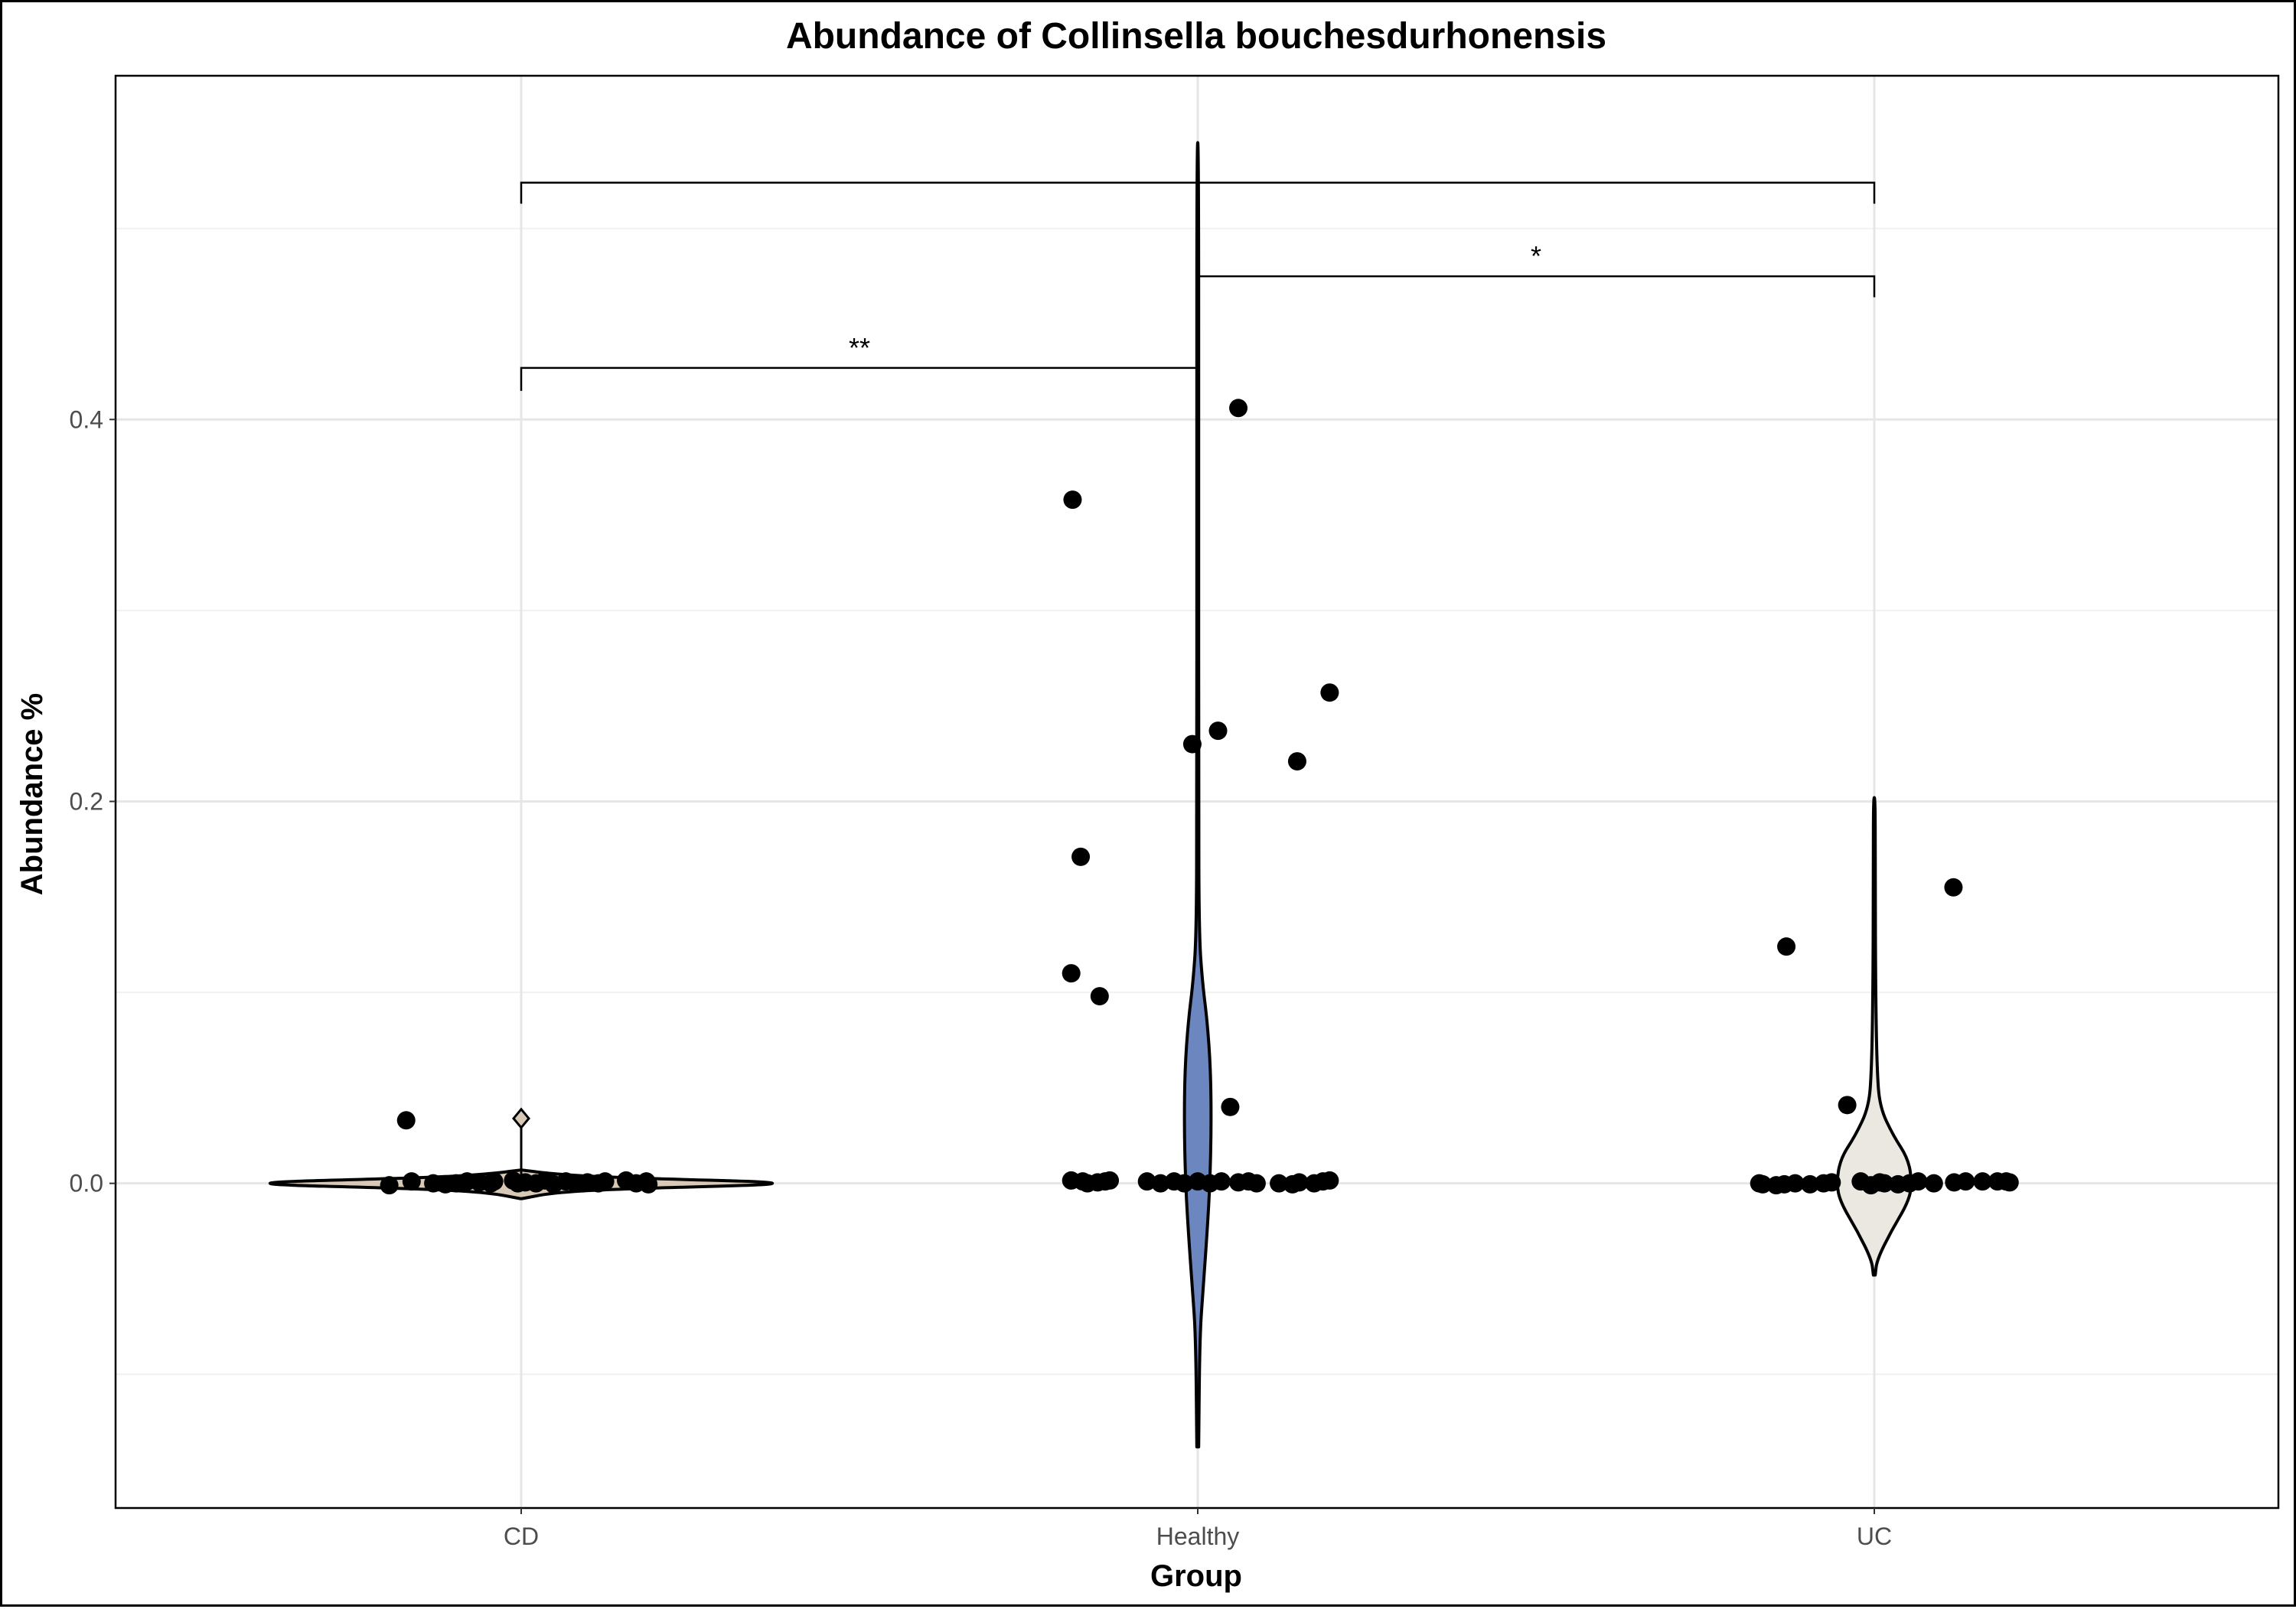 This screenshot has width=2296, height=1609. Describe the element at coordinates (86, 419) in the screenshot. I see `y-tick-label-2: 0.4` at that location.